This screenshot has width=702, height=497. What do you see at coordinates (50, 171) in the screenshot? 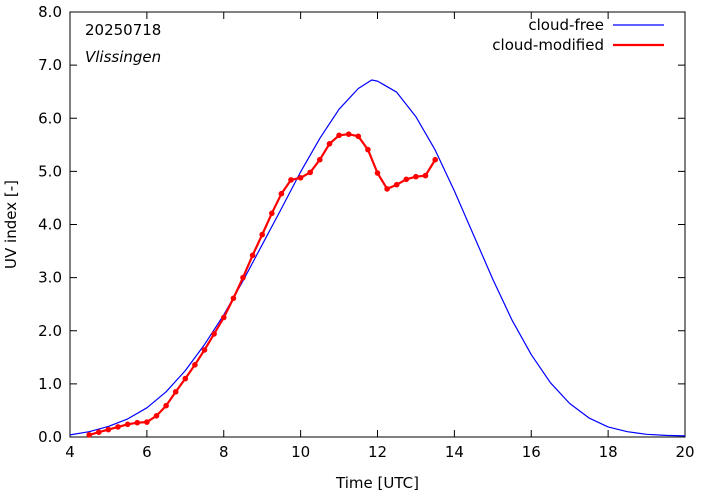
I see `y-tick-label: 5.0` at bounding box center [50, 171].